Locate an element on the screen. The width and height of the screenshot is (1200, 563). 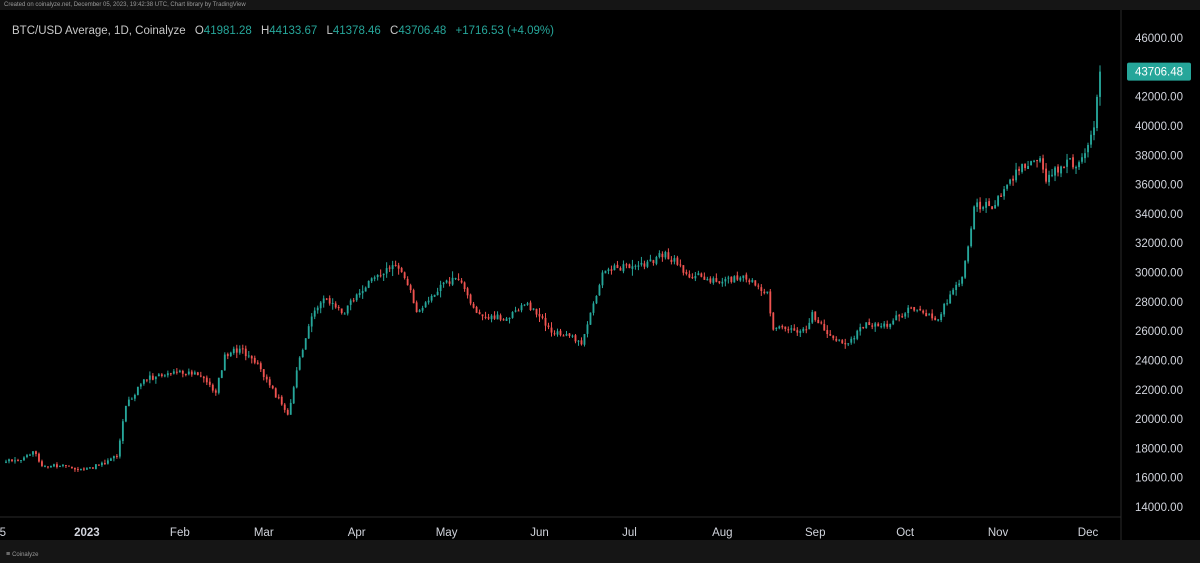
x-tick-label: Feb is located at coordinates (180, 533).